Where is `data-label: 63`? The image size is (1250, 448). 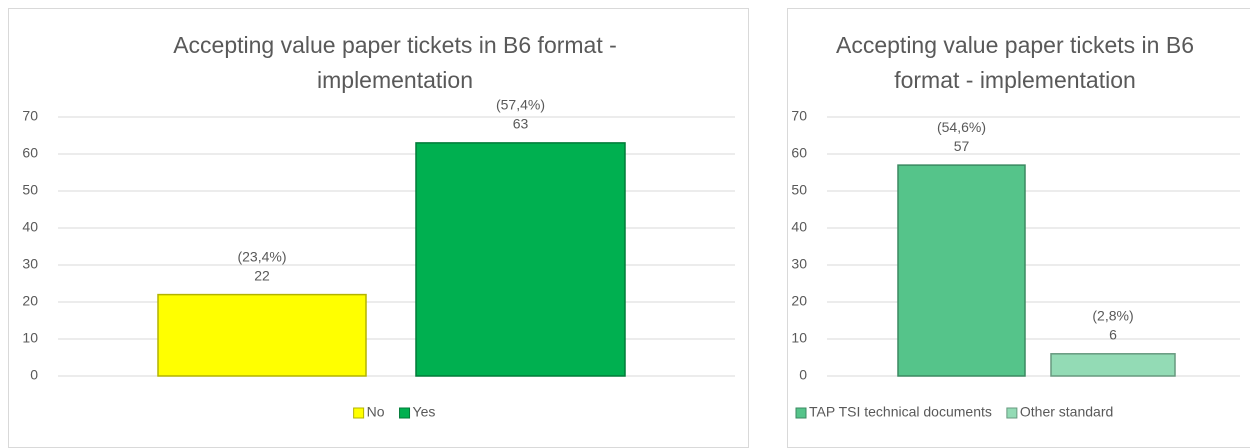
data-label: 63 is located at coordinates (521, 124).